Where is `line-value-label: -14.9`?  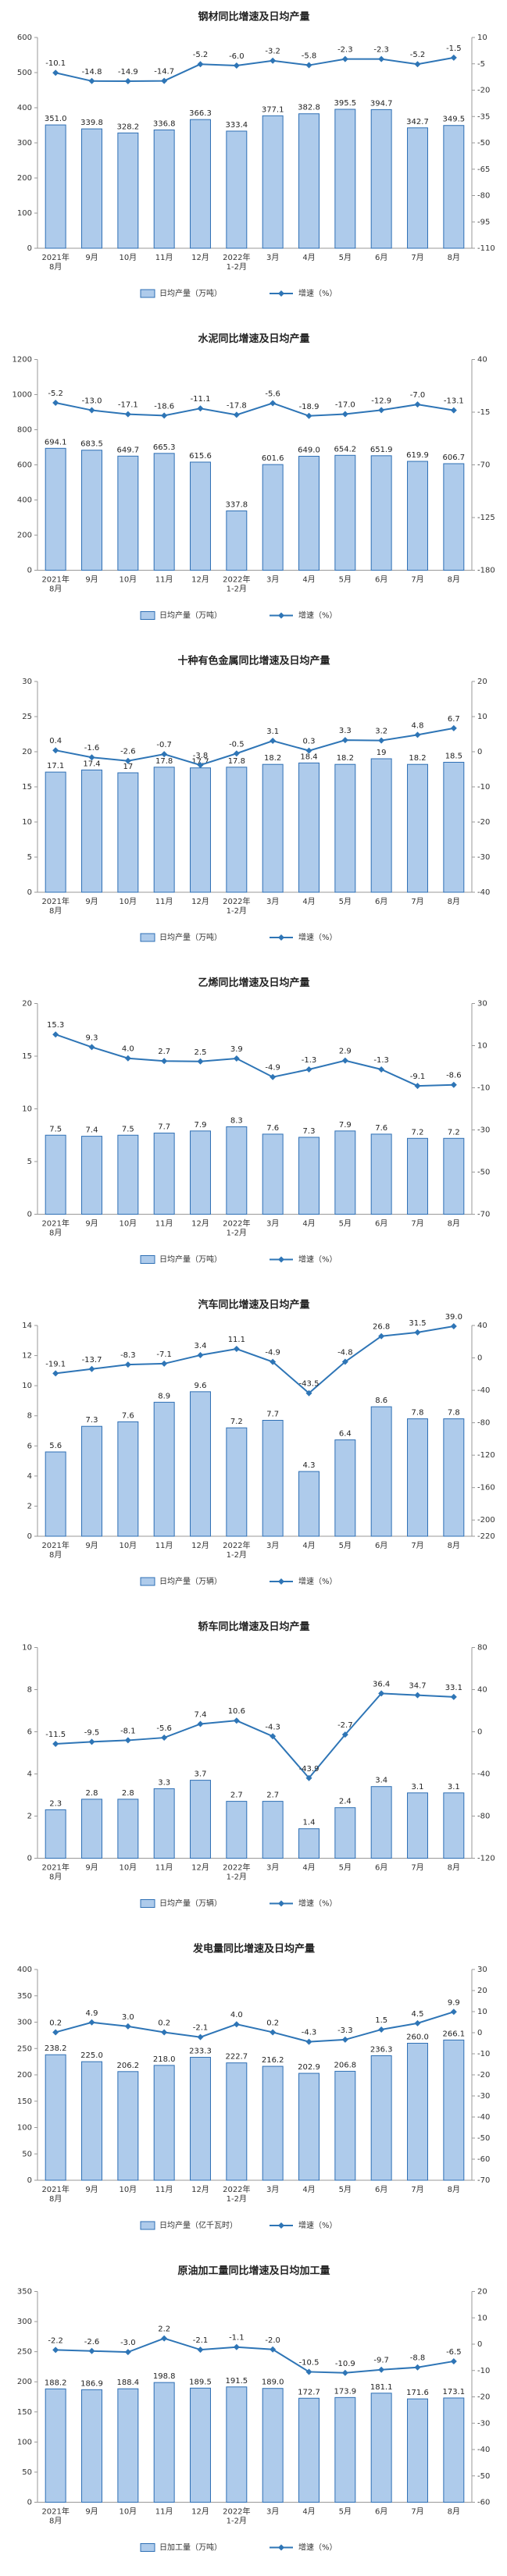
line-value-label: -14.9 is located at coordinates (128, 72).